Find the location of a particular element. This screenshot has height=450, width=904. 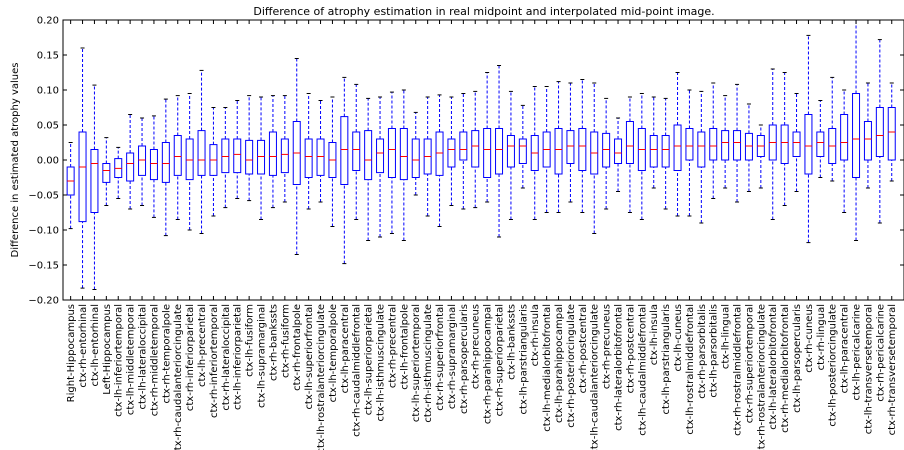

x-tick-label: ctx-rh-superiorparietal is located at coordinates (500, 360).